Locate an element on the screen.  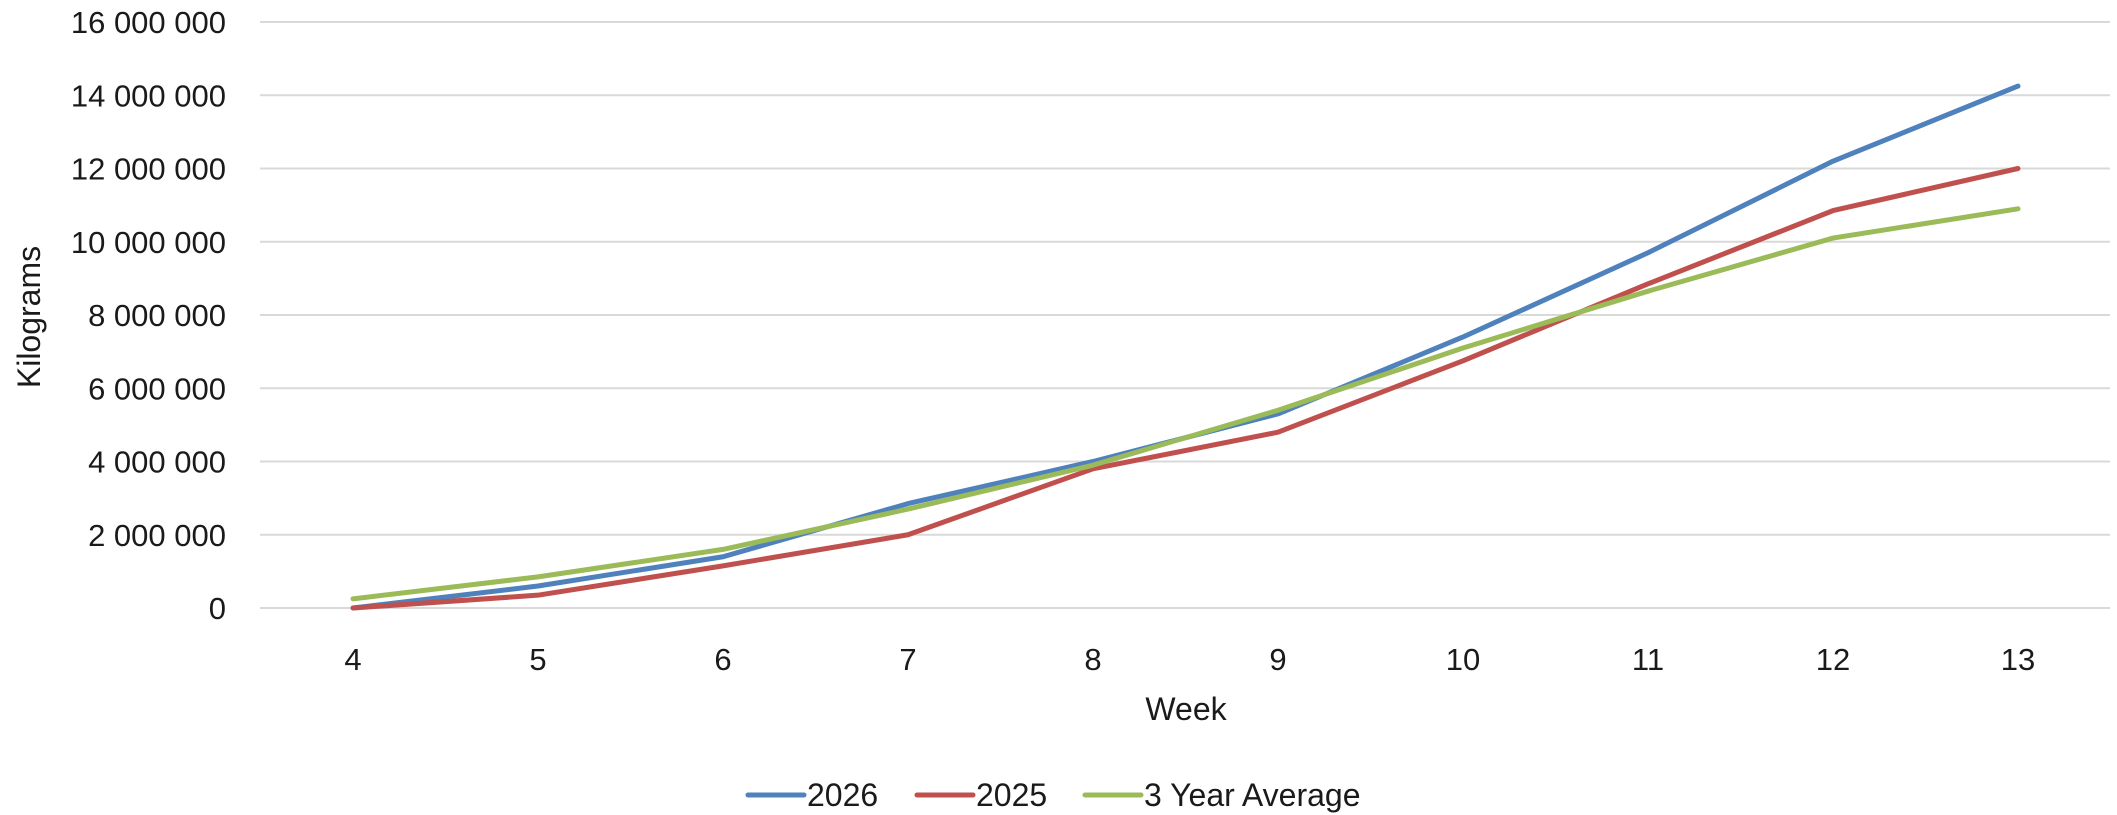
y-tick-label: 2 000 000 is located at coordinates (157, 535).